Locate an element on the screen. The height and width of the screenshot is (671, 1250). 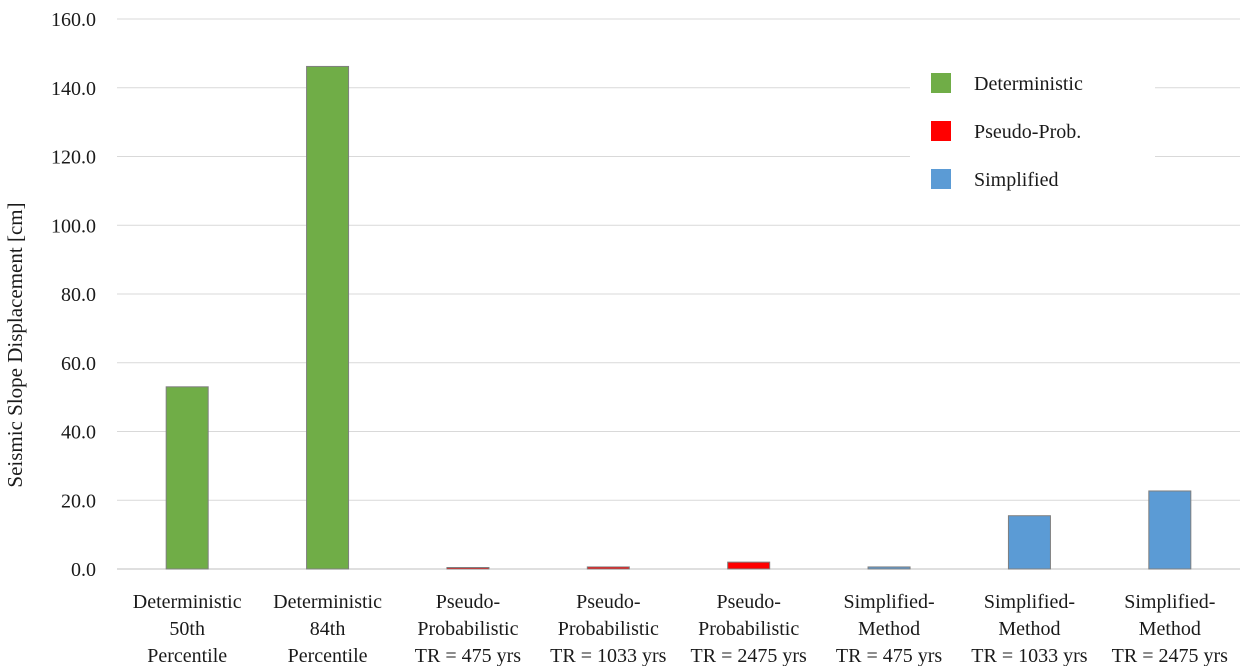
y-tick-label: 100.0 is located at coordinates (73, 226).